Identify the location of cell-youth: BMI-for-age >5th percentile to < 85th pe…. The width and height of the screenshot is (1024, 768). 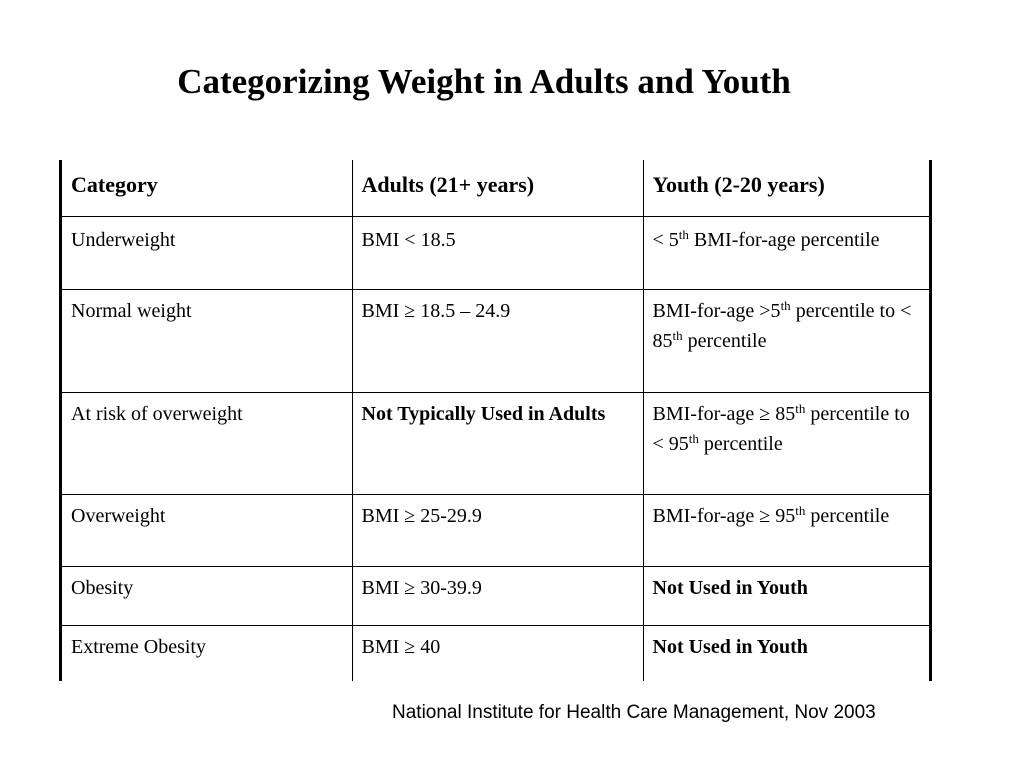
(786, 341).